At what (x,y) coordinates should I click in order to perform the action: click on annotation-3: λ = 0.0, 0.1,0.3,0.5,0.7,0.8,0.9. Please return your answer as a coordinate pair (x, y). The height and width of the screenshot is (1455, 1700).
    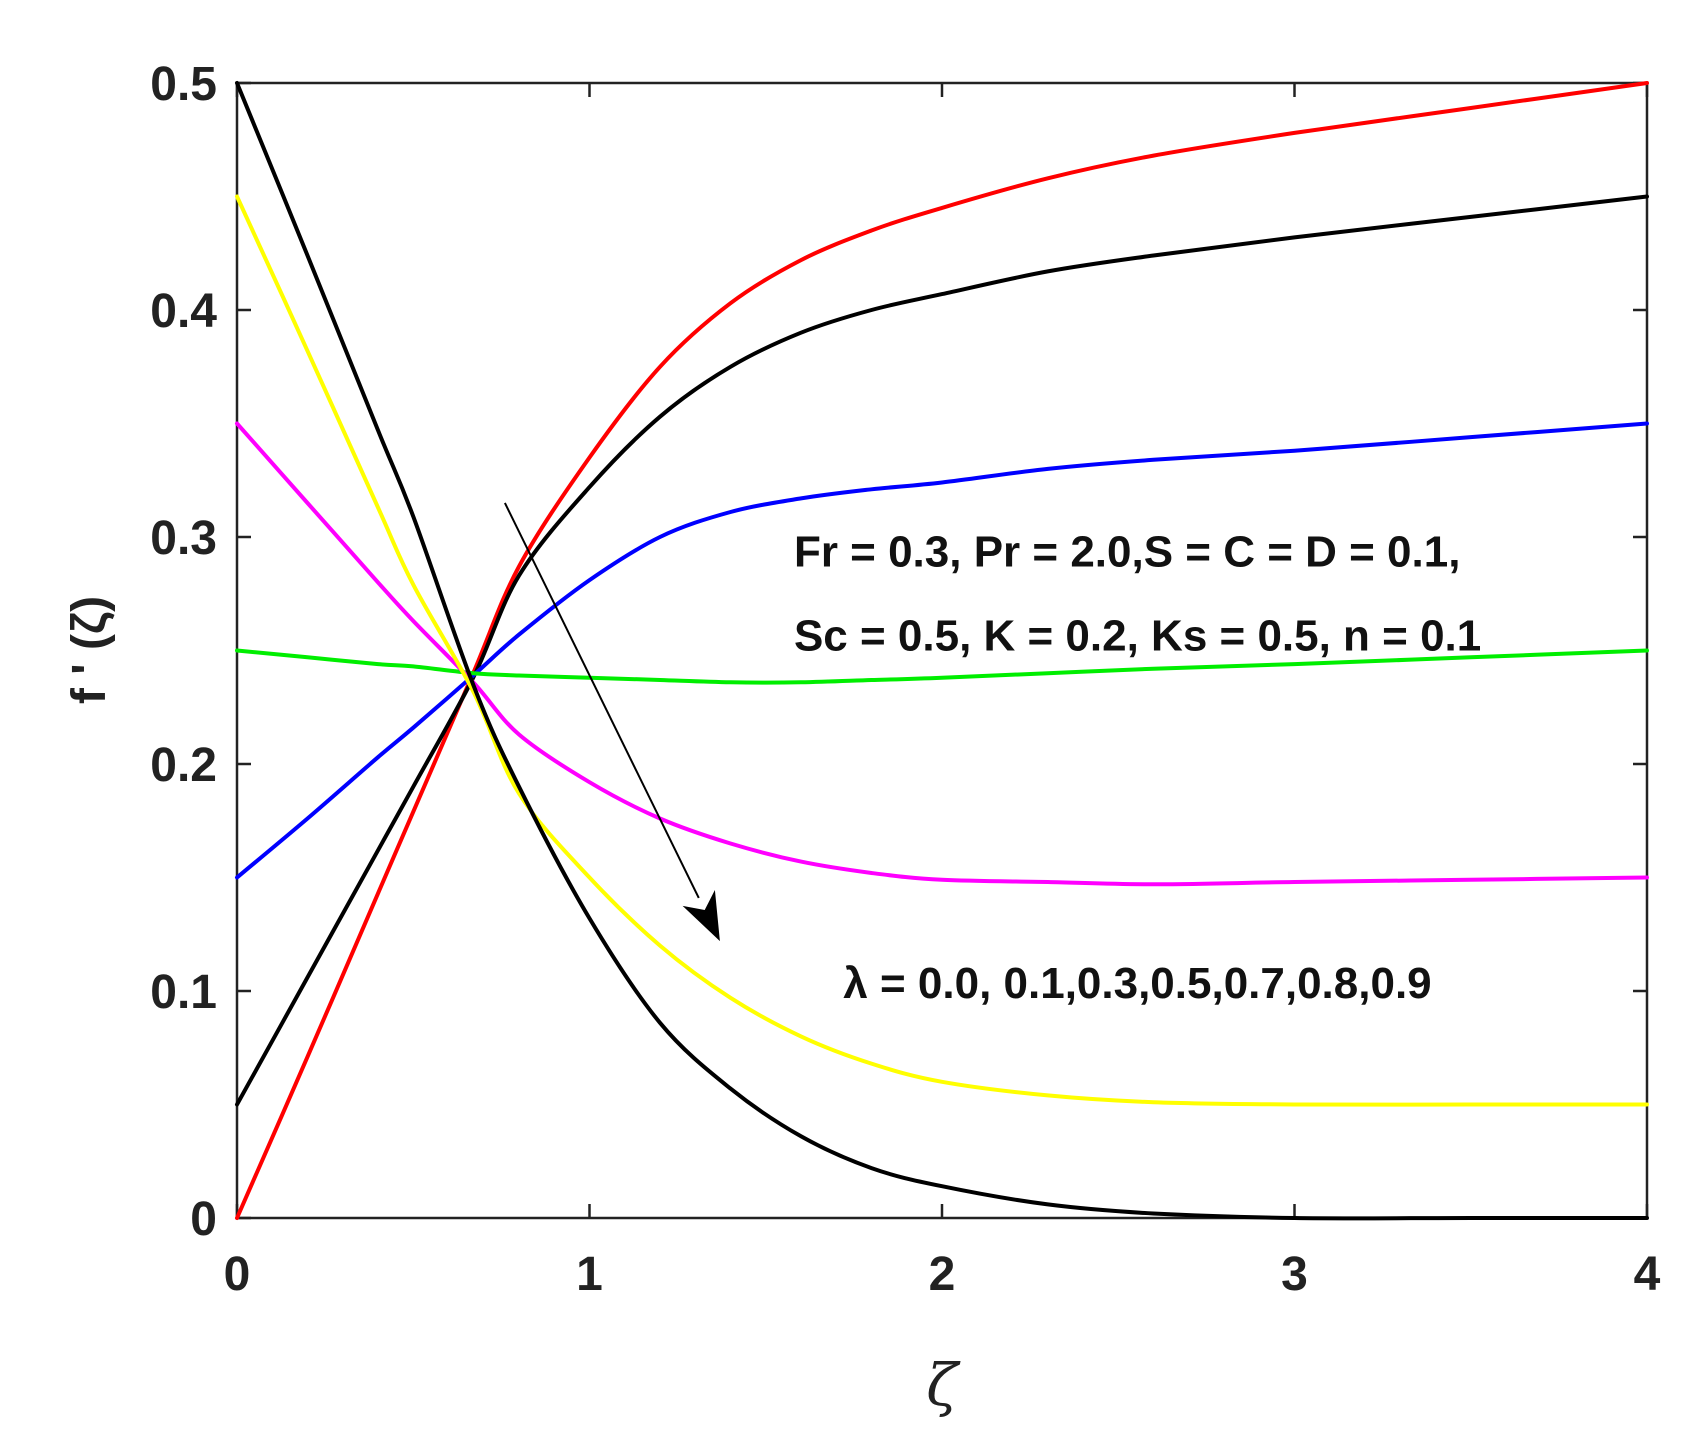
    Looking at the image, I should click on (1137, 983).